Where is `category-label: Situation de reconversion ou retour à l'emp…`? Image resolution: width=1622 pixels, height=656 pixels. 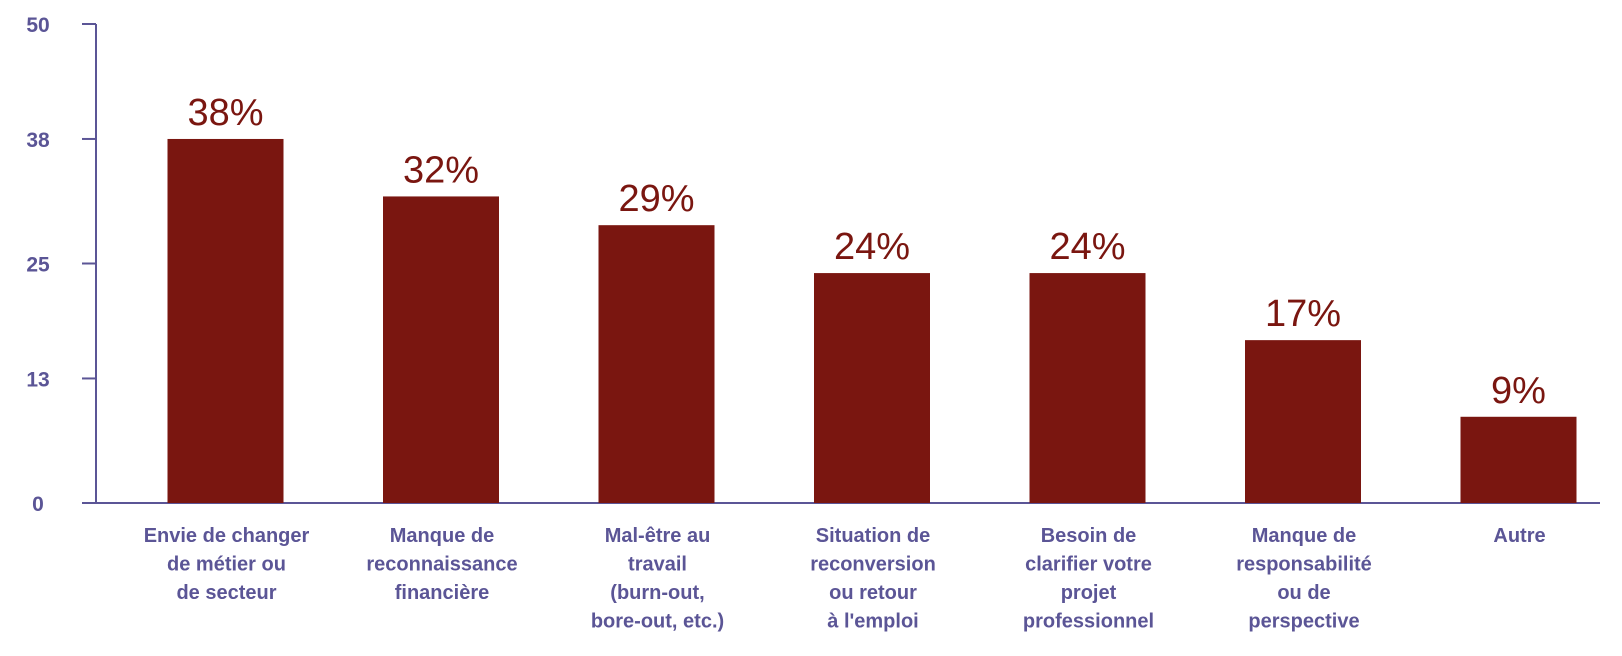 category-label: Situation de reconversion ou retour à l'emp… is located at coordinates (873, 579).